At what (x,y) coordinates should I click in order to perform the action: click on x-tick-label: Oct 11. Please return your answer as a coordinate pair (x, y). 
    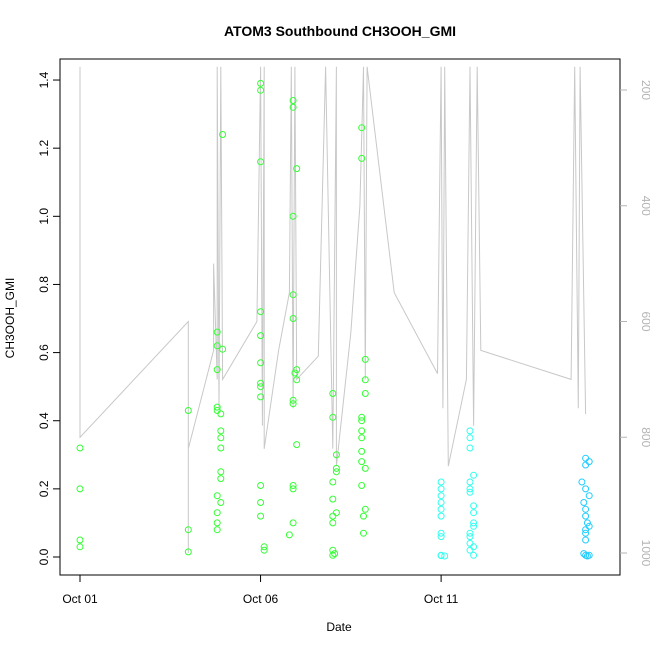
    Looking at the image, I should click on (441, 599).